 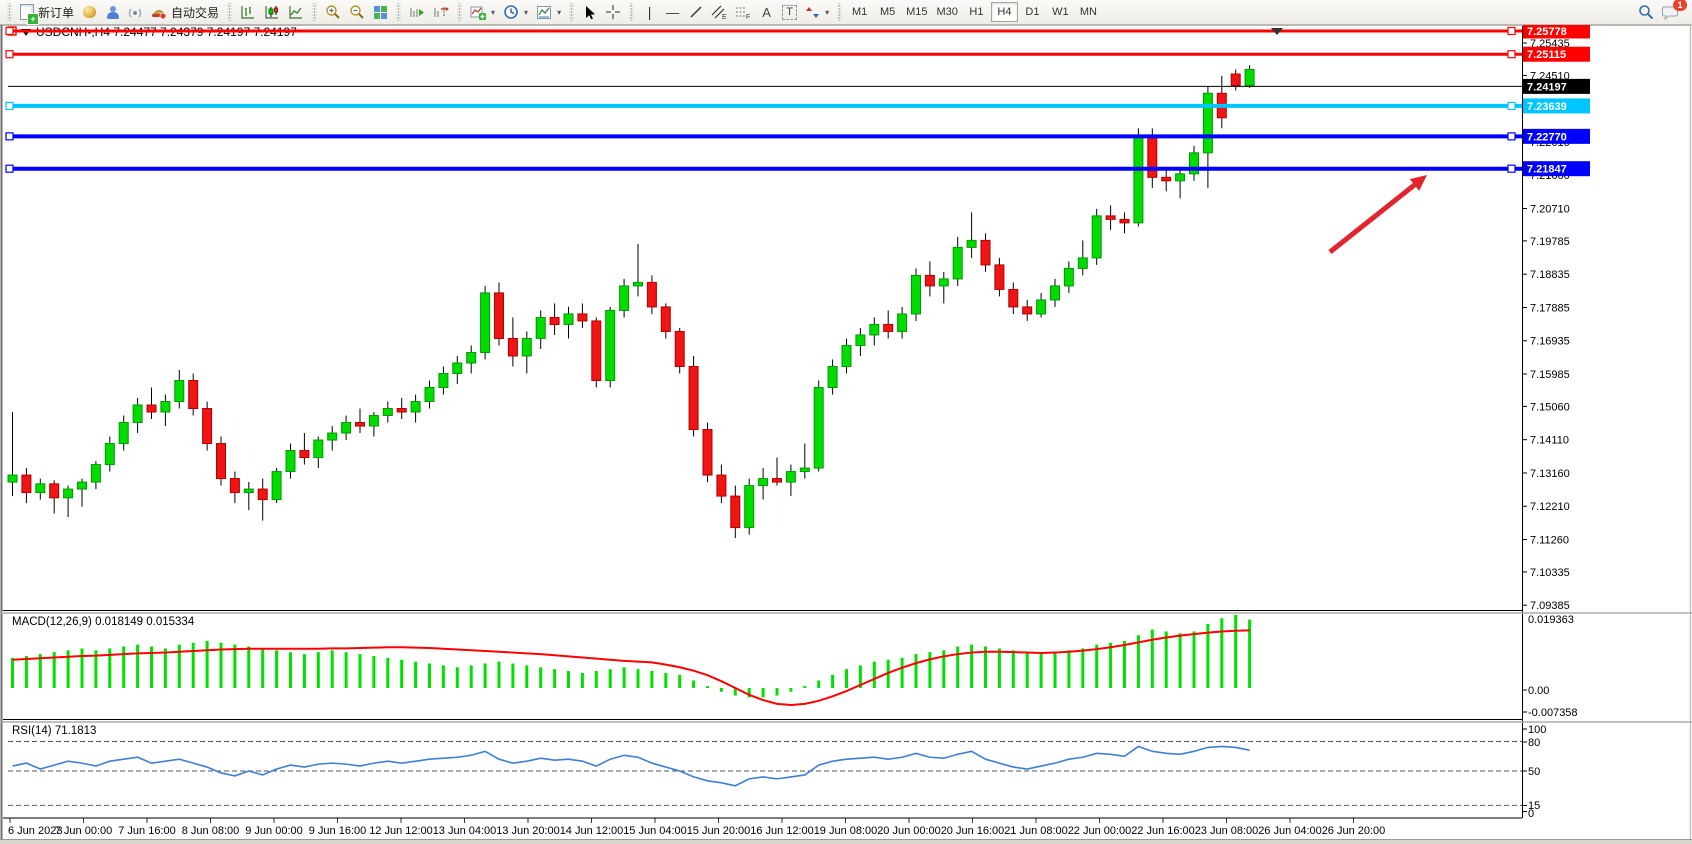 What do you see at coordinates (1550, 573) in the screenshot?
I see `price-tick-label: 7.10335` at bounding box center [1550, 573].